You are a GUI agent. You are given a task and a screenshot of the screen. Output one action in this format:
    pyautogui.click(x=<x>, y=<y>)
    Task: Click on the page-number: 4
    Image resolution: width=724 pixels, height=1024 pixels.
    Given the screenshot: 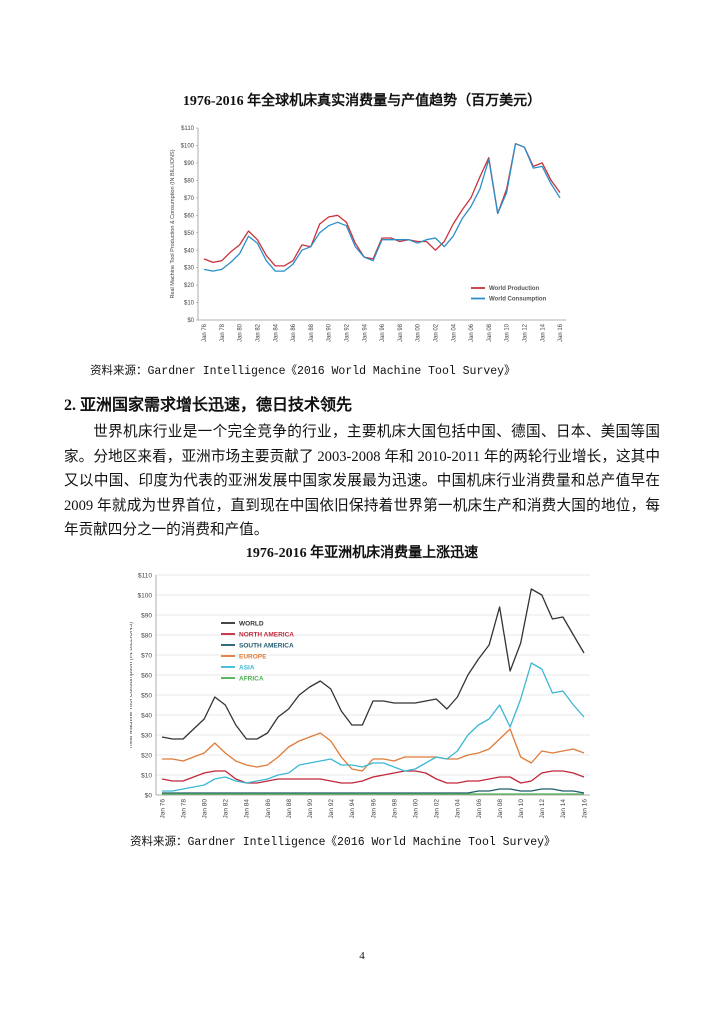 What is the action you would take?
    pyautogui.click(x=362, y=956)
    